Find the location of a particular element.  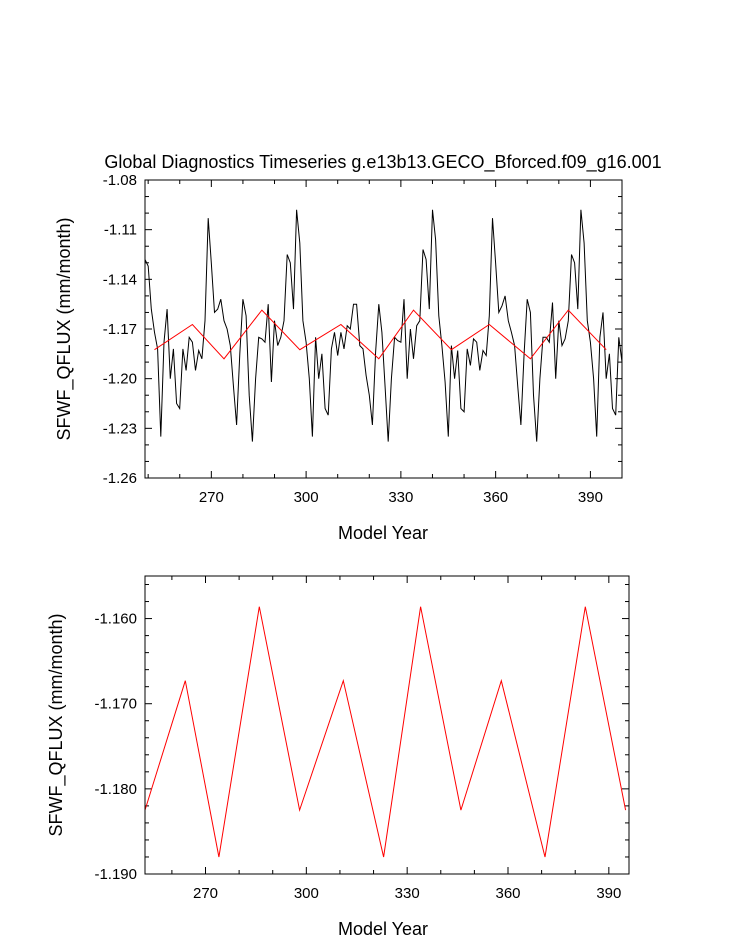

y-tick-label: -1.14 is located at coordinates (120, 279).